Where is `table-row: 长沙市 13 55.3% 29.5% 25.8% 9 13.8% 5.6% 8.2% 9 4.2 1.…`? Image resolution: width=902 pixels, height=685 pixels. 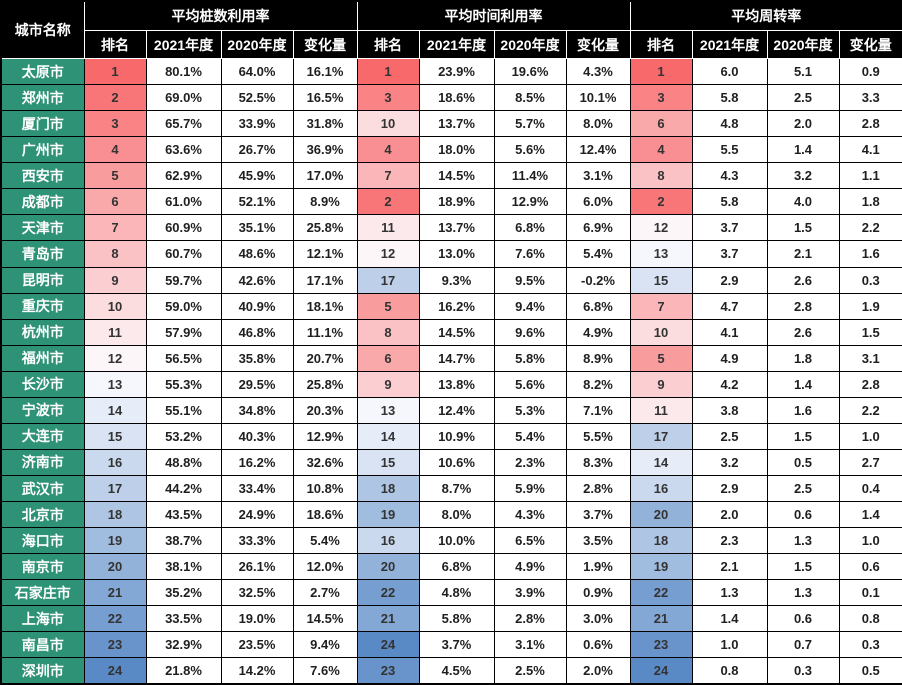
table-row: 长沙市 13 55.3% 29.5% 25.8% 9 13.8% 5.6% 8.2% 9 4.2 1.… is located at coordinates (451, 384).